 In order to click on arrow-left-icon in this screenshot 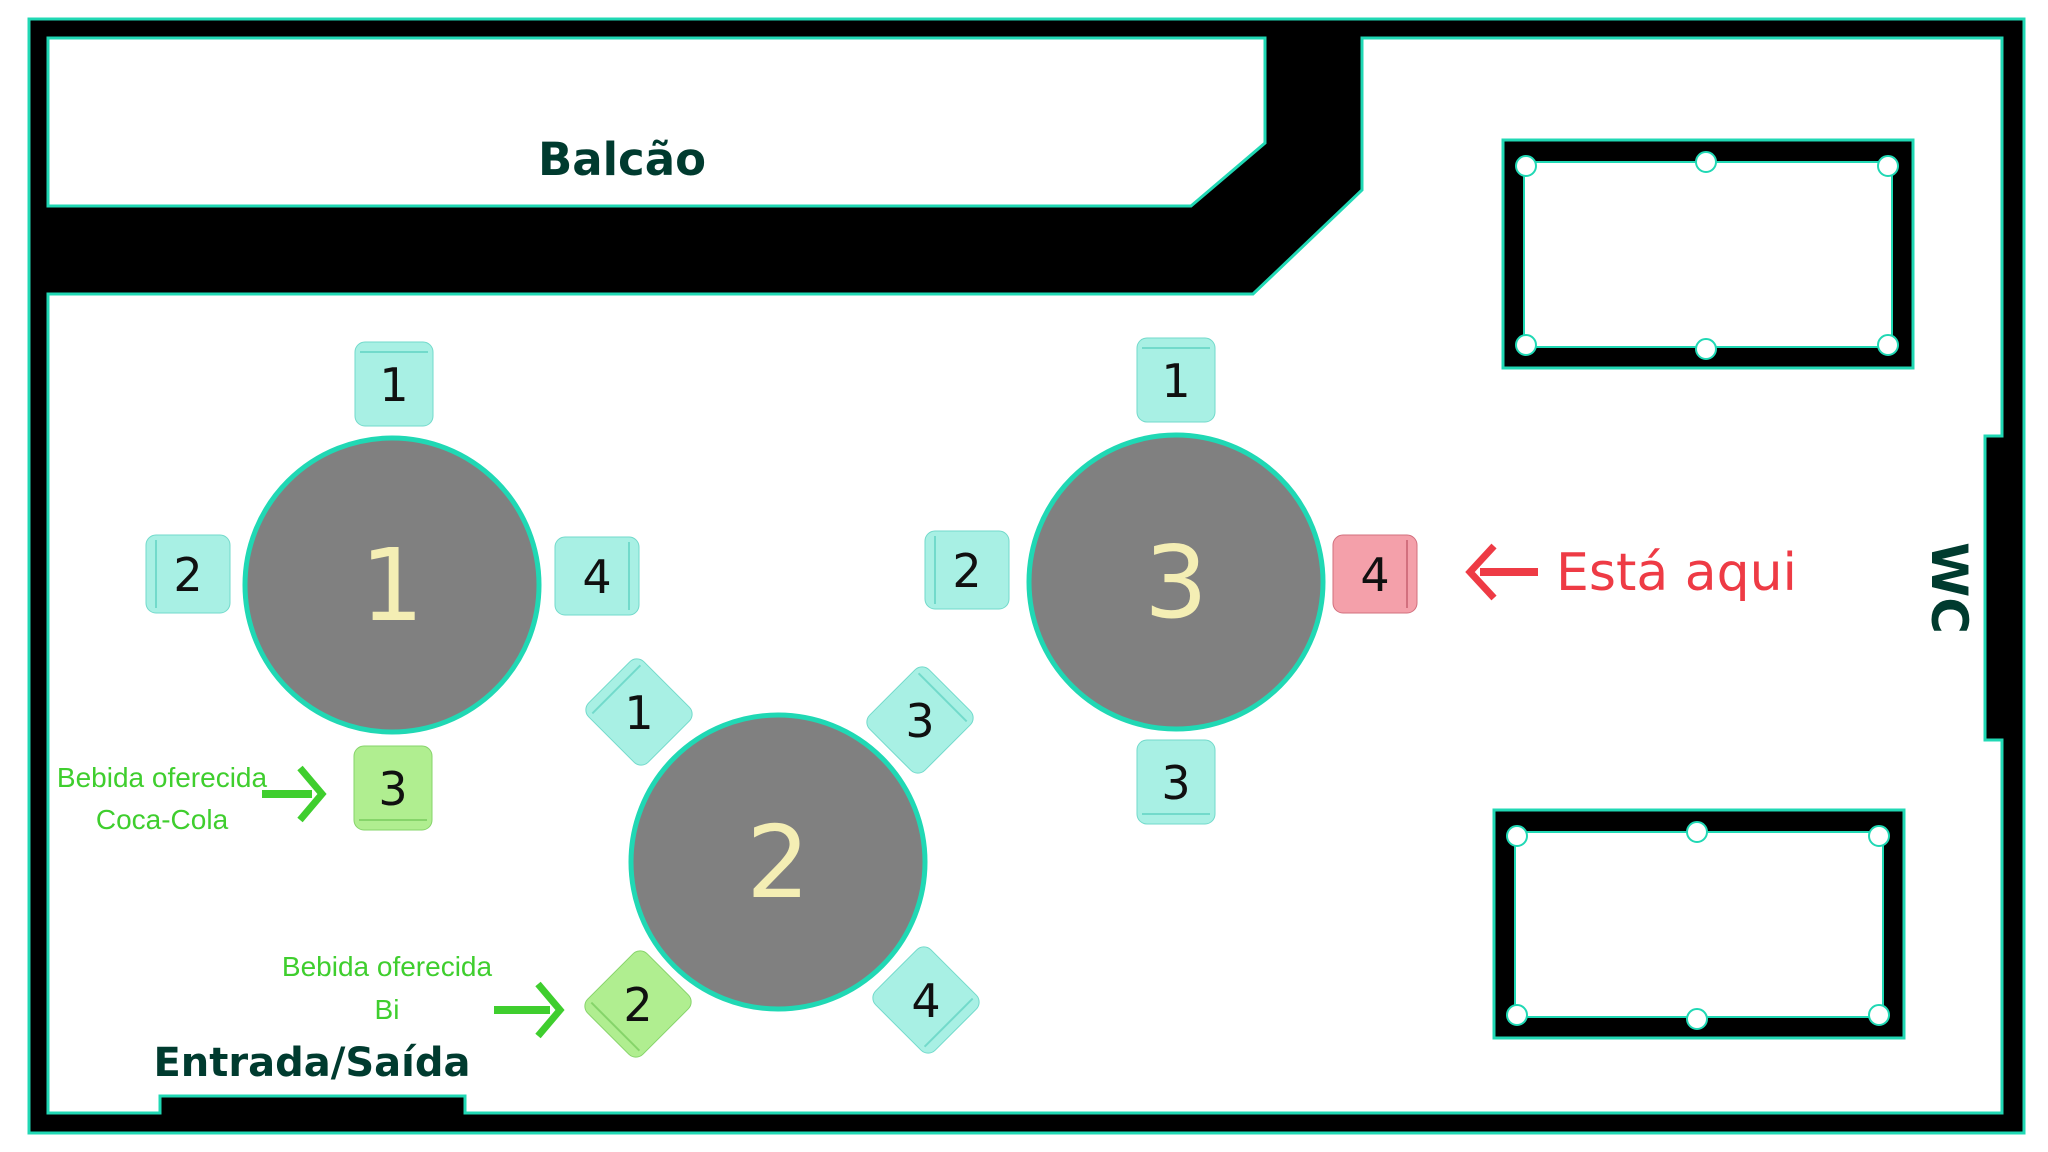, I will do `click(1501, 572)`.